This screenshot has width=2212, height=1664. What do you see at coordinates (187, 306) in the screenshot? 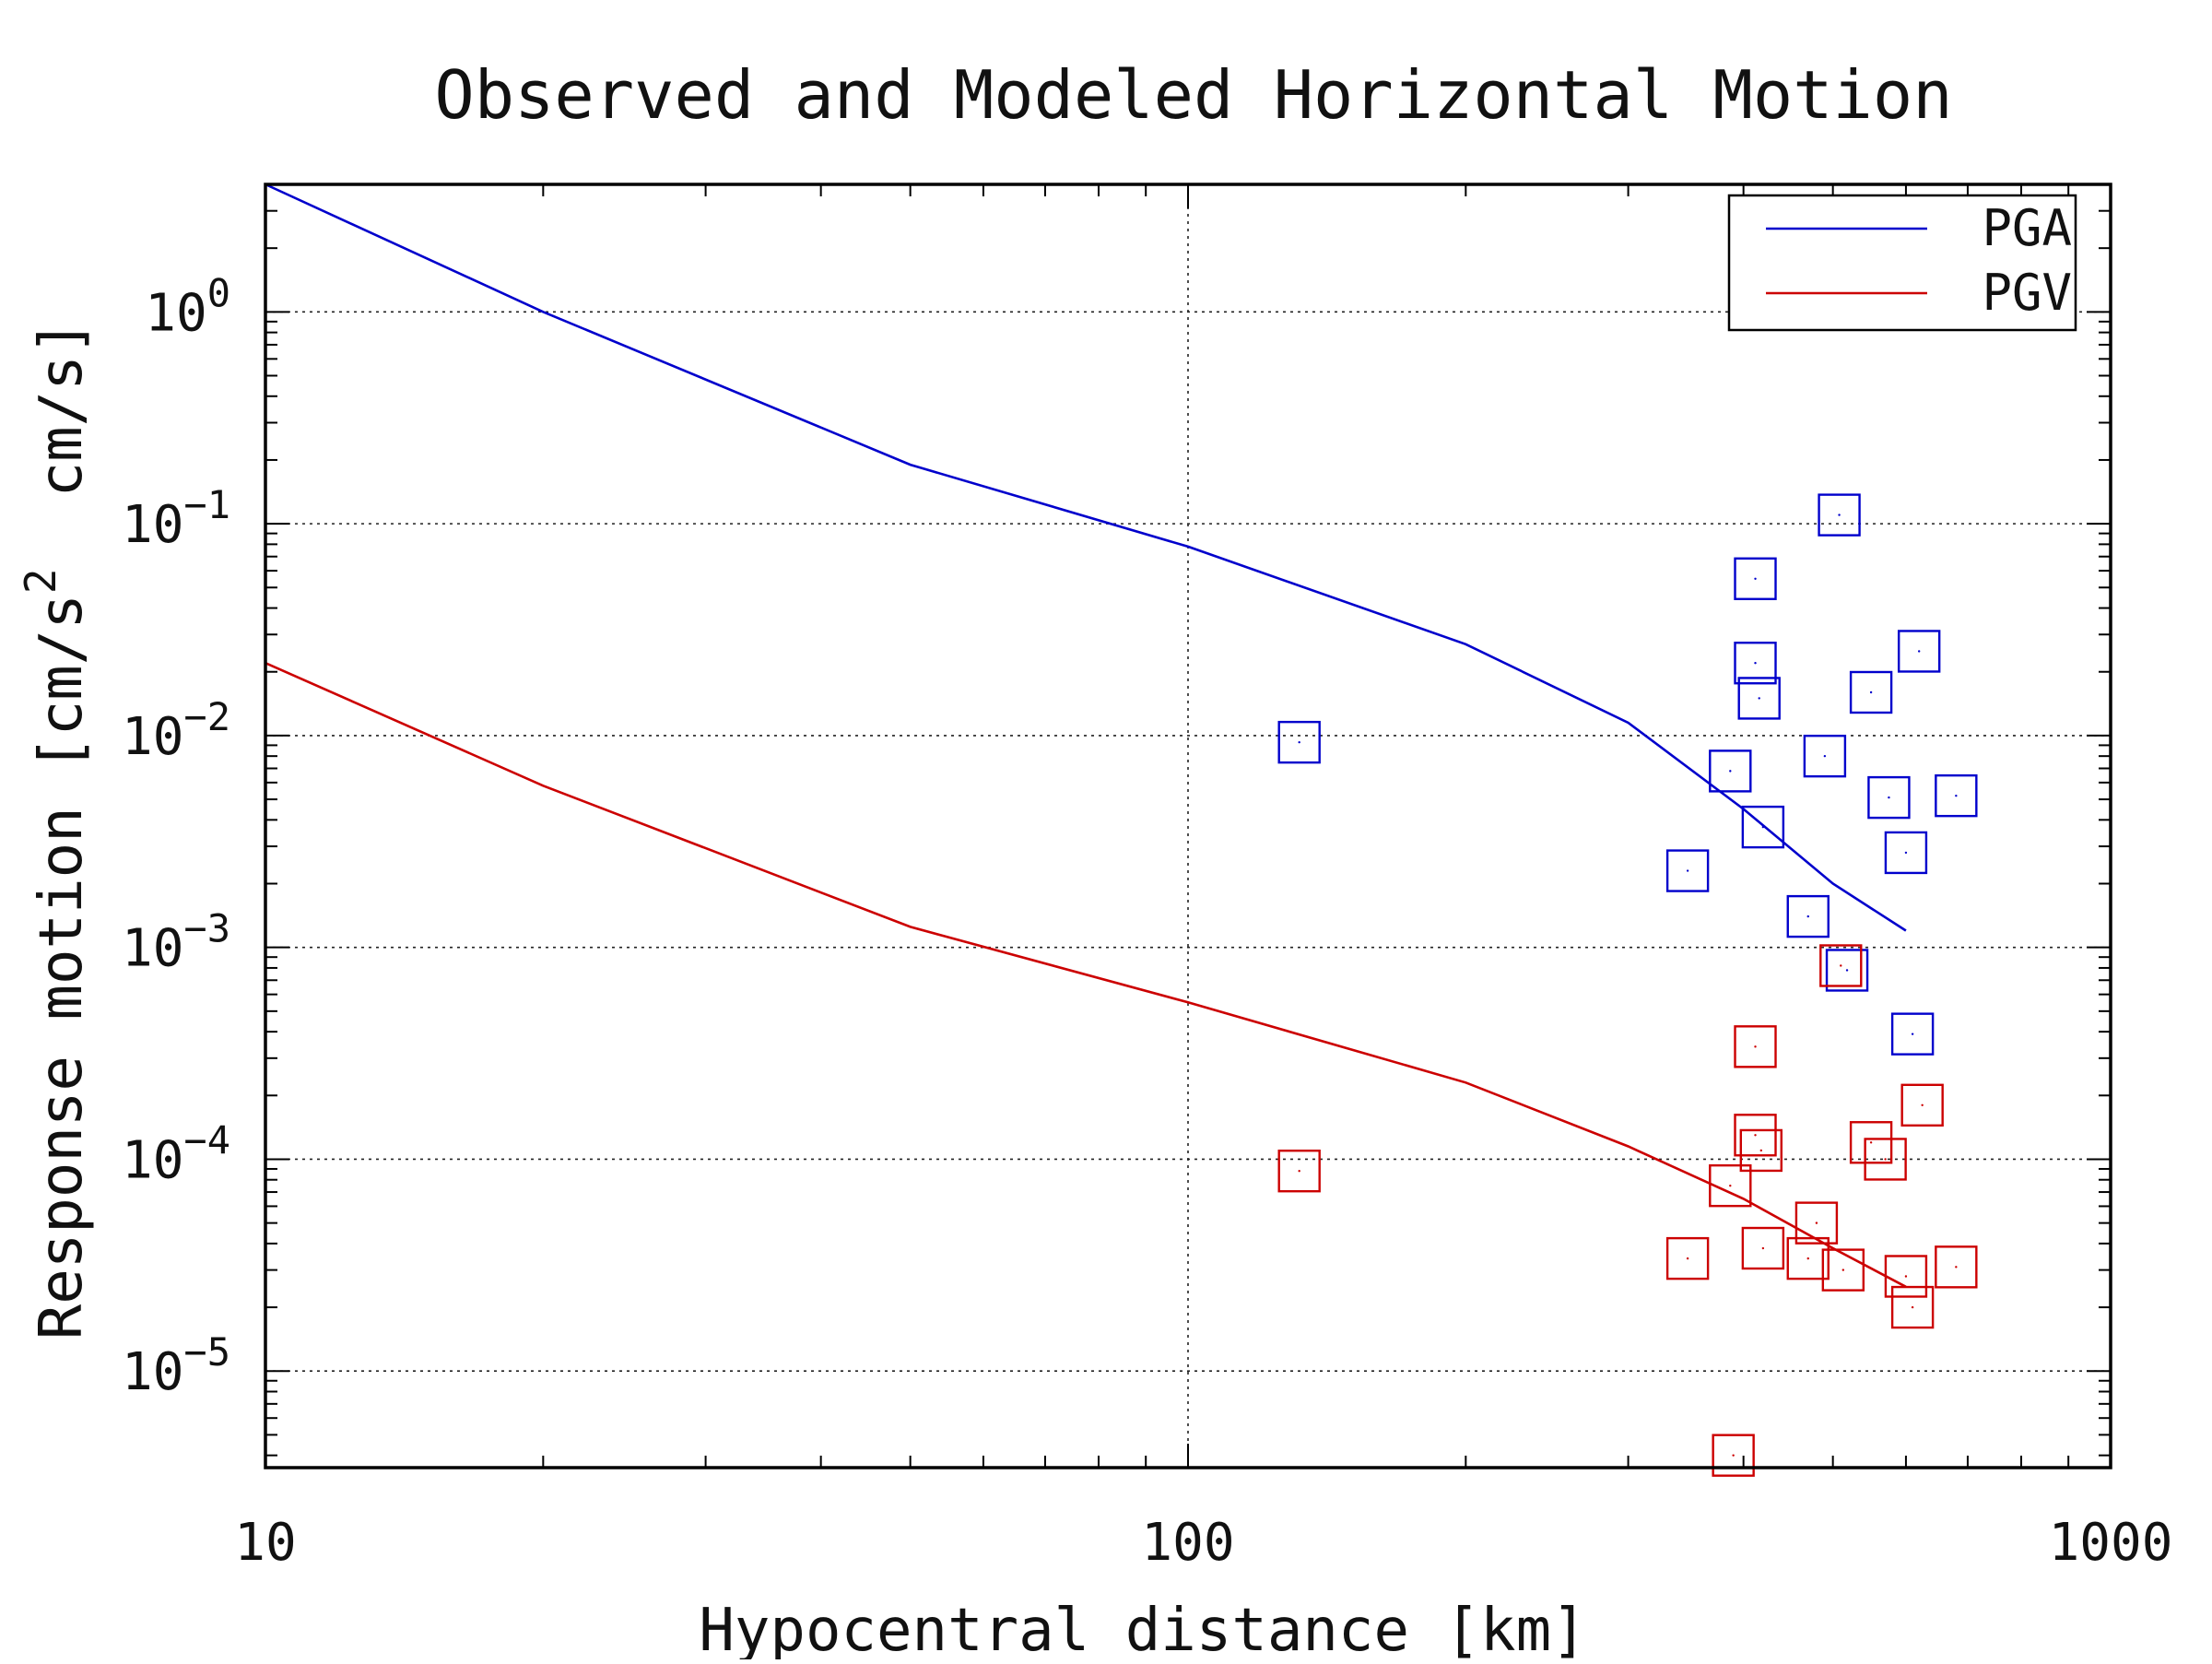
I see `y-tick-label: 10⁰` at bounding box center [187, 306].